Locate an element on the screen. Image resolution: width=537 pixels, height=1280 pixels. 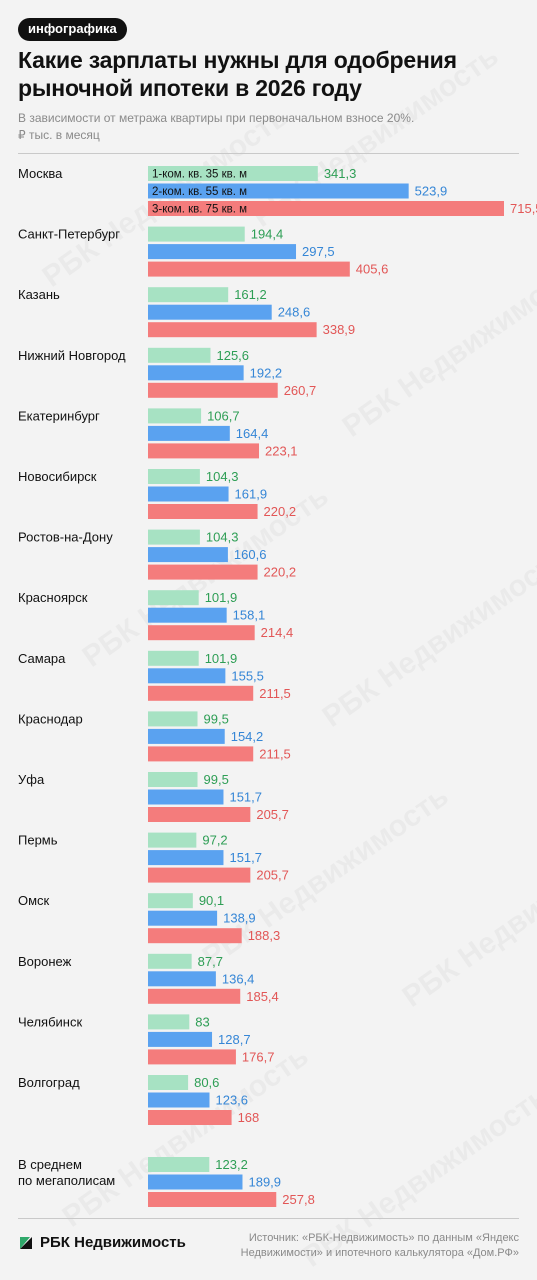
data-label: 188,3 is located at coordinates (264, 935).